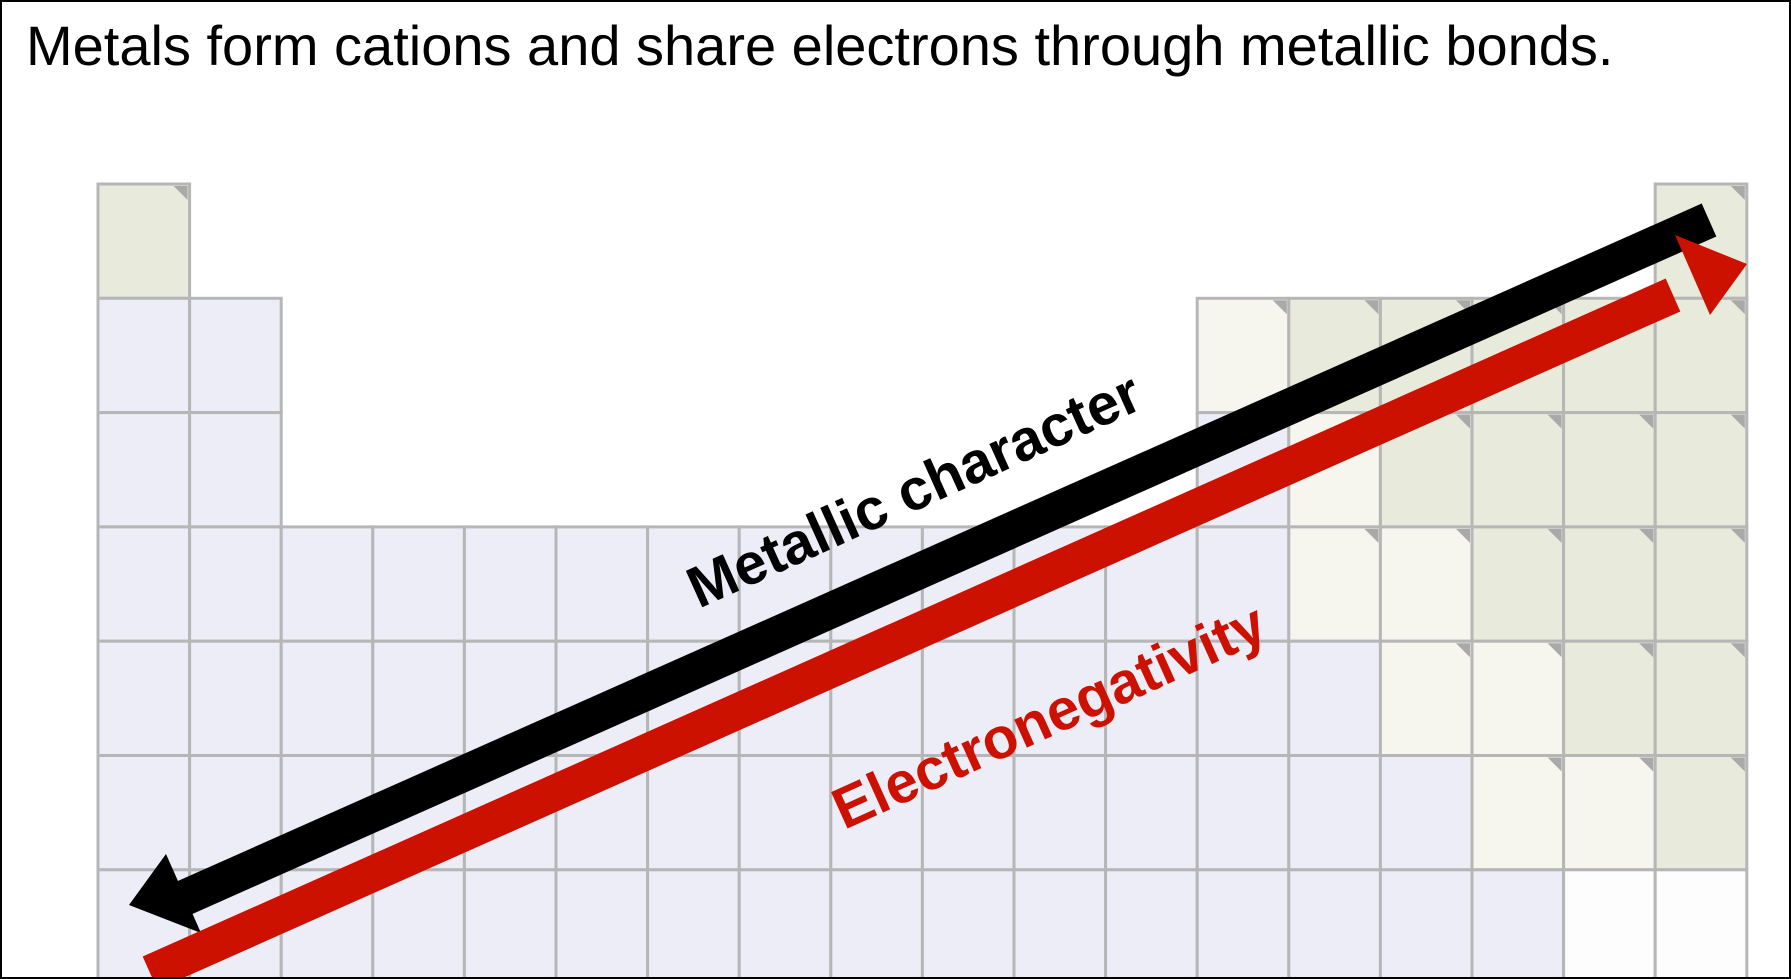 This screenshot has width=1791, height=979. Describe the element at coordinates (1711, 275) in the screenshot. I see `electronegativity-arrowhead` at that location.